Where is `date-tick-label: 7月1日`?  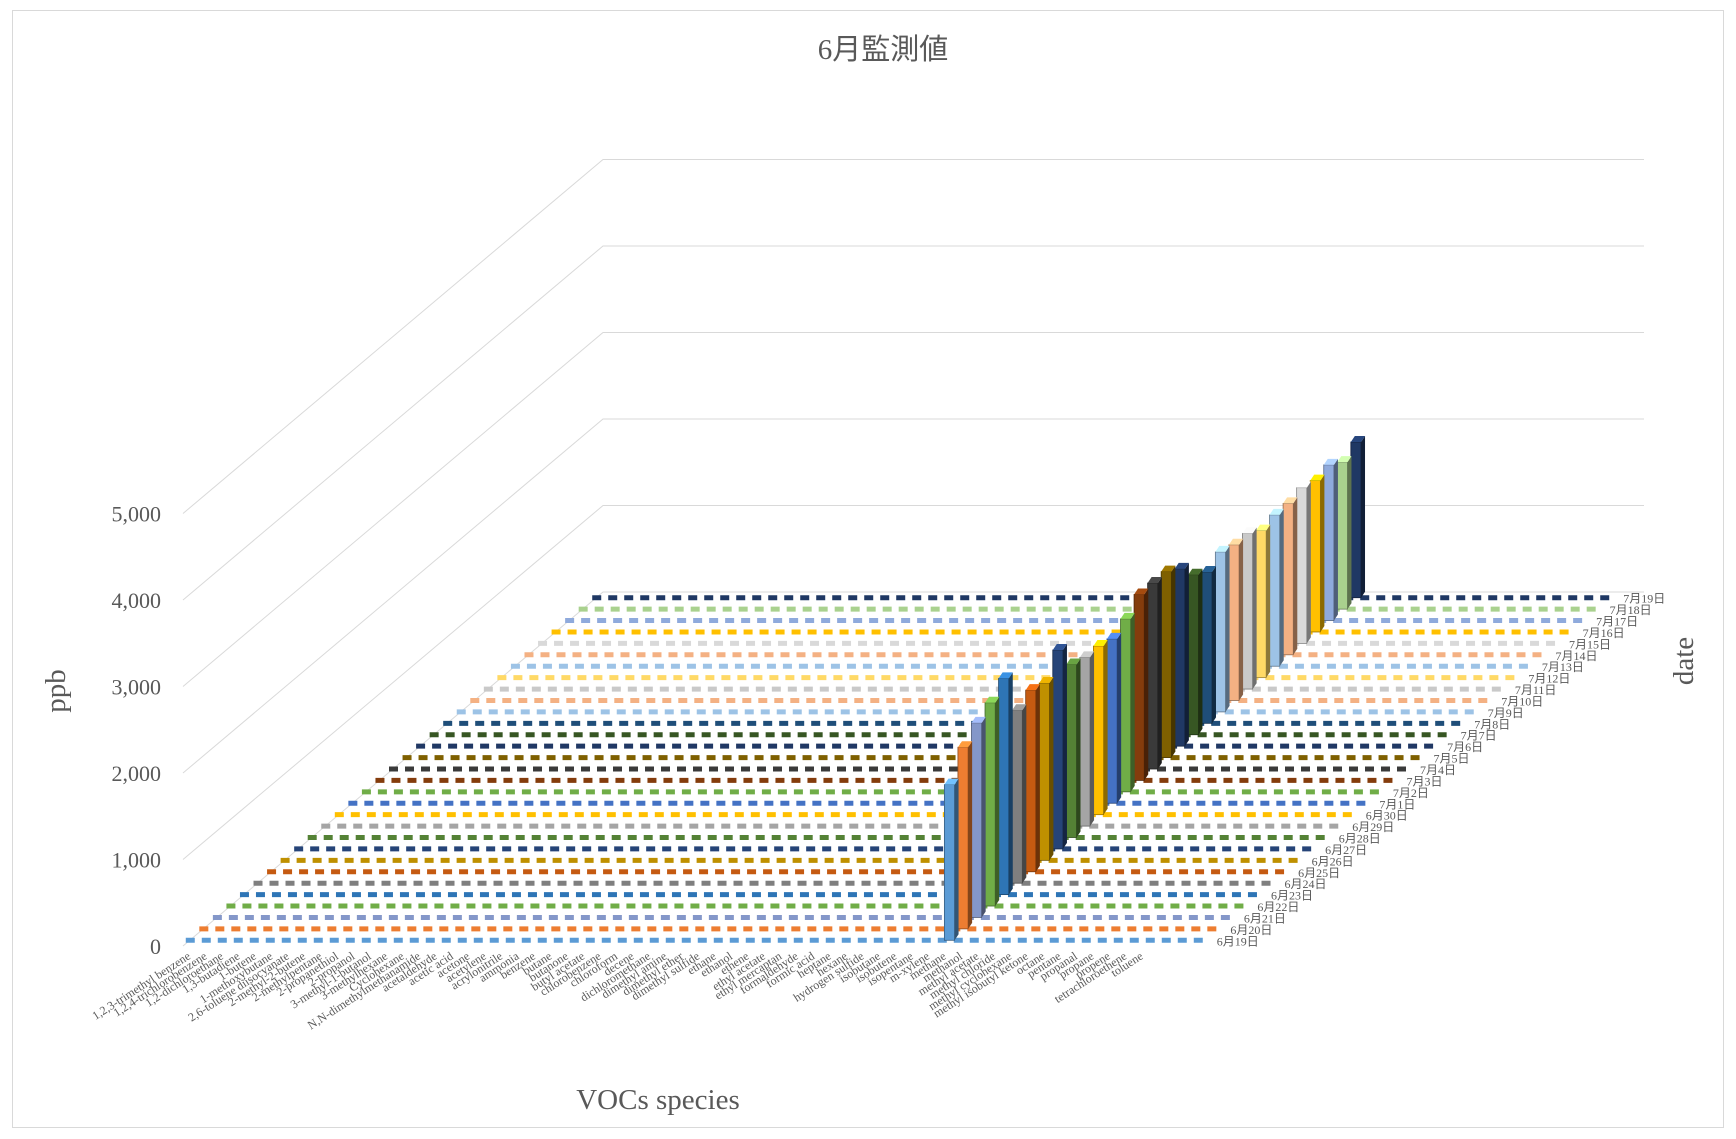
date-tick-label: 7月1日 is located at coordinates (1397, 804).